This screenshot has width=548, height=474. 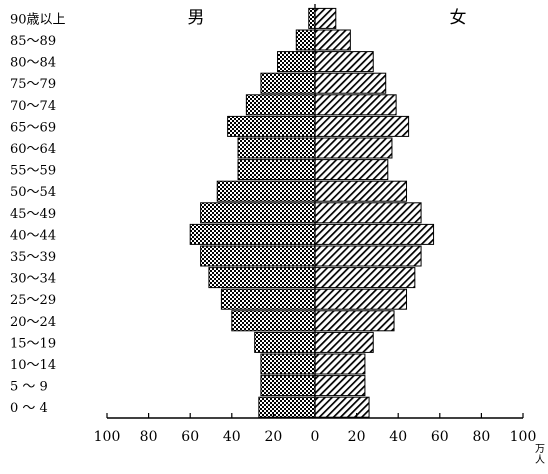 I want to click on age-label: 55～59, so click(x=33, y=171).